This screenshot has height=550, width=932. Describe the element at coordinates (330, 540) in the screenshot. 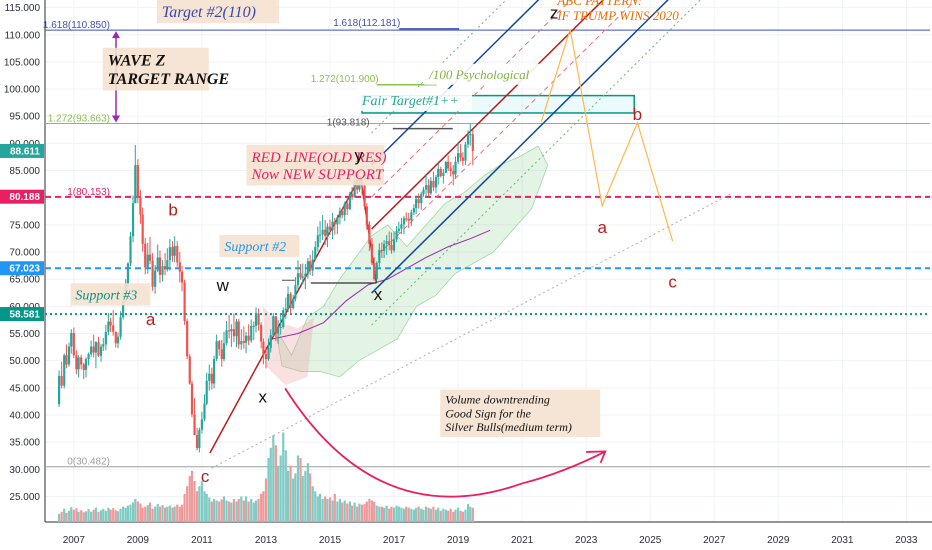

I see `x-tick-label: 2015` at that location.